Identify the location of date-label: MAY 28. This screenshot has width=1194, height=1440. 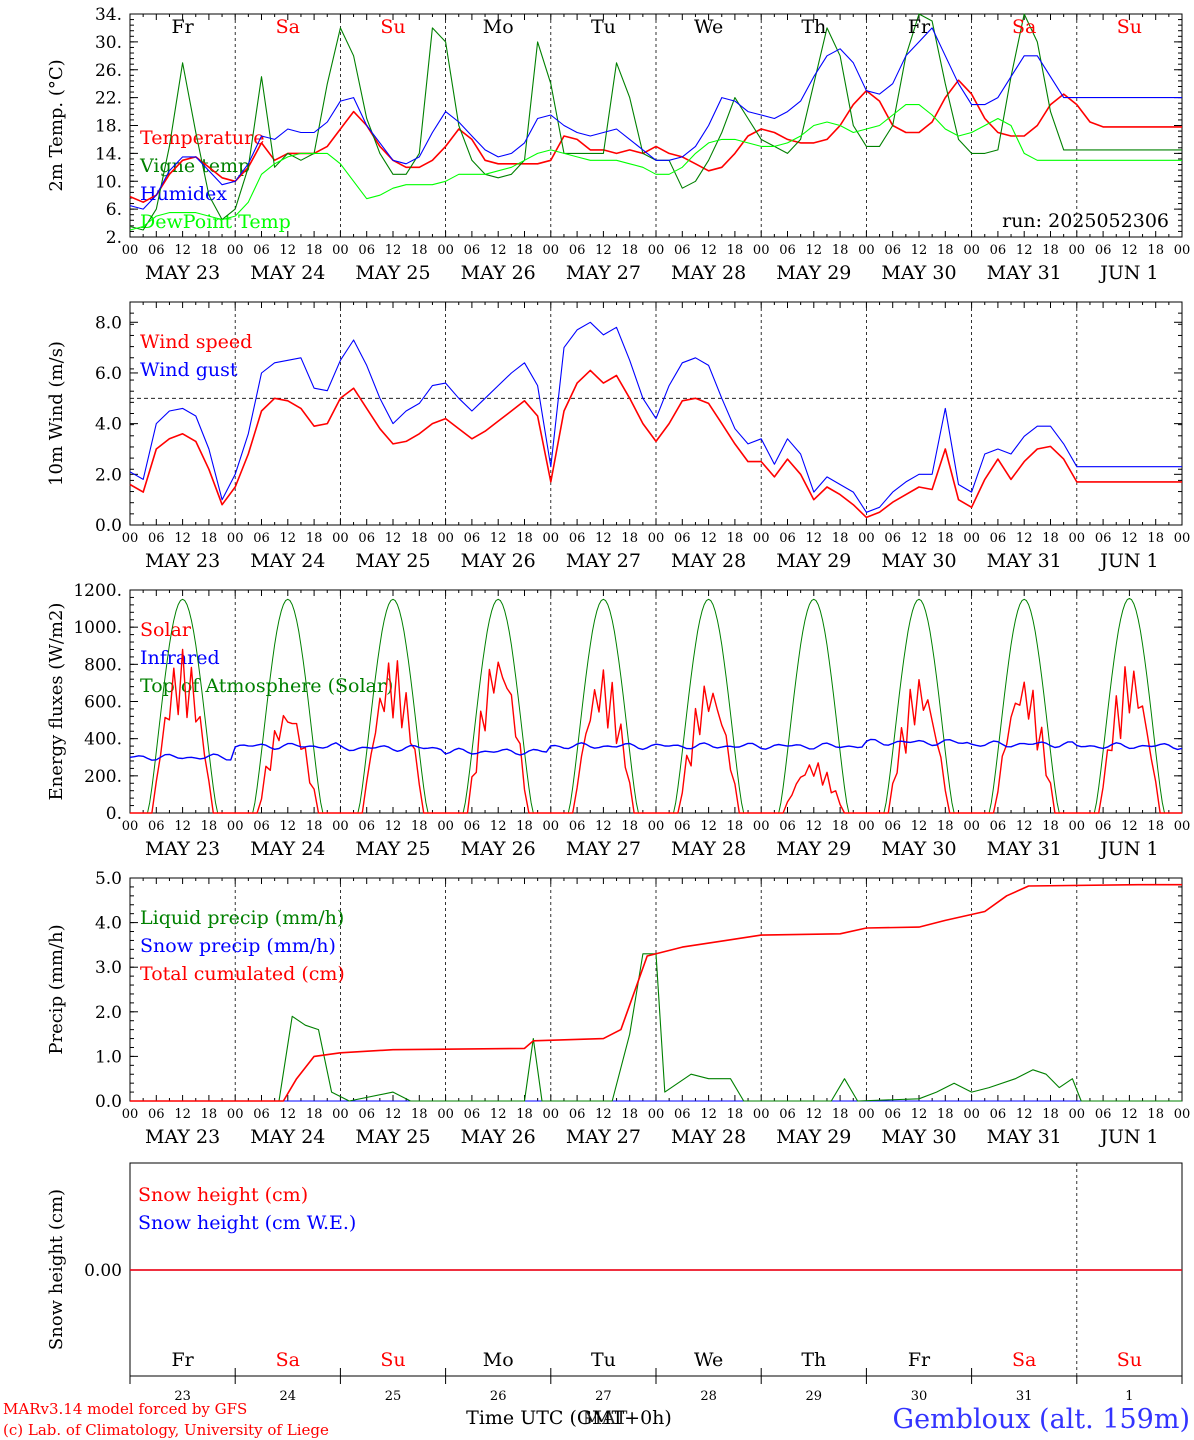
(708, 273).